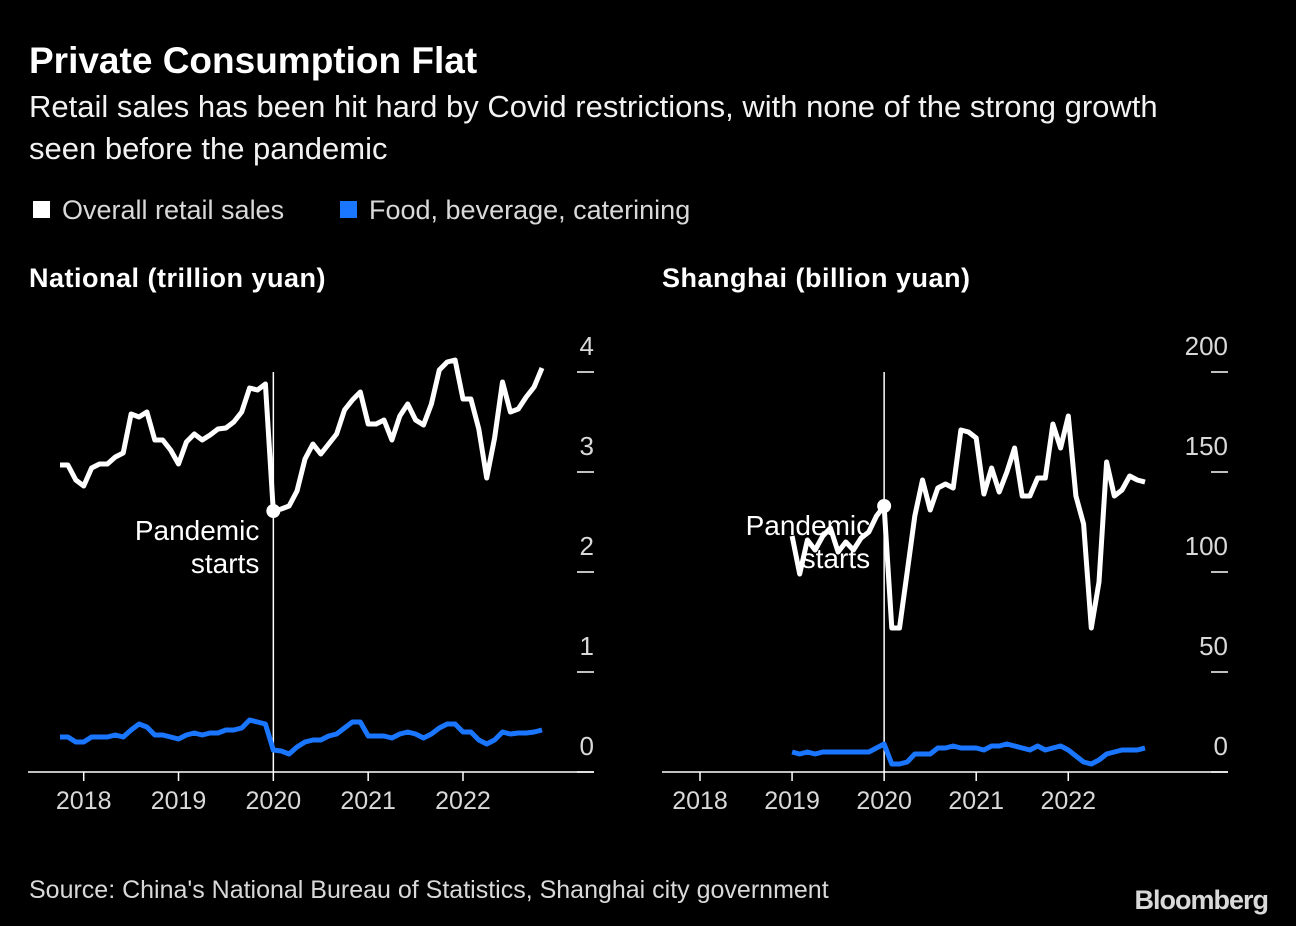 The height and width of the screenshot is (926, 1296). Describe the element at coordinates (1201, 900) in the screenshot. I see `logo: Bloomberg` at that location.